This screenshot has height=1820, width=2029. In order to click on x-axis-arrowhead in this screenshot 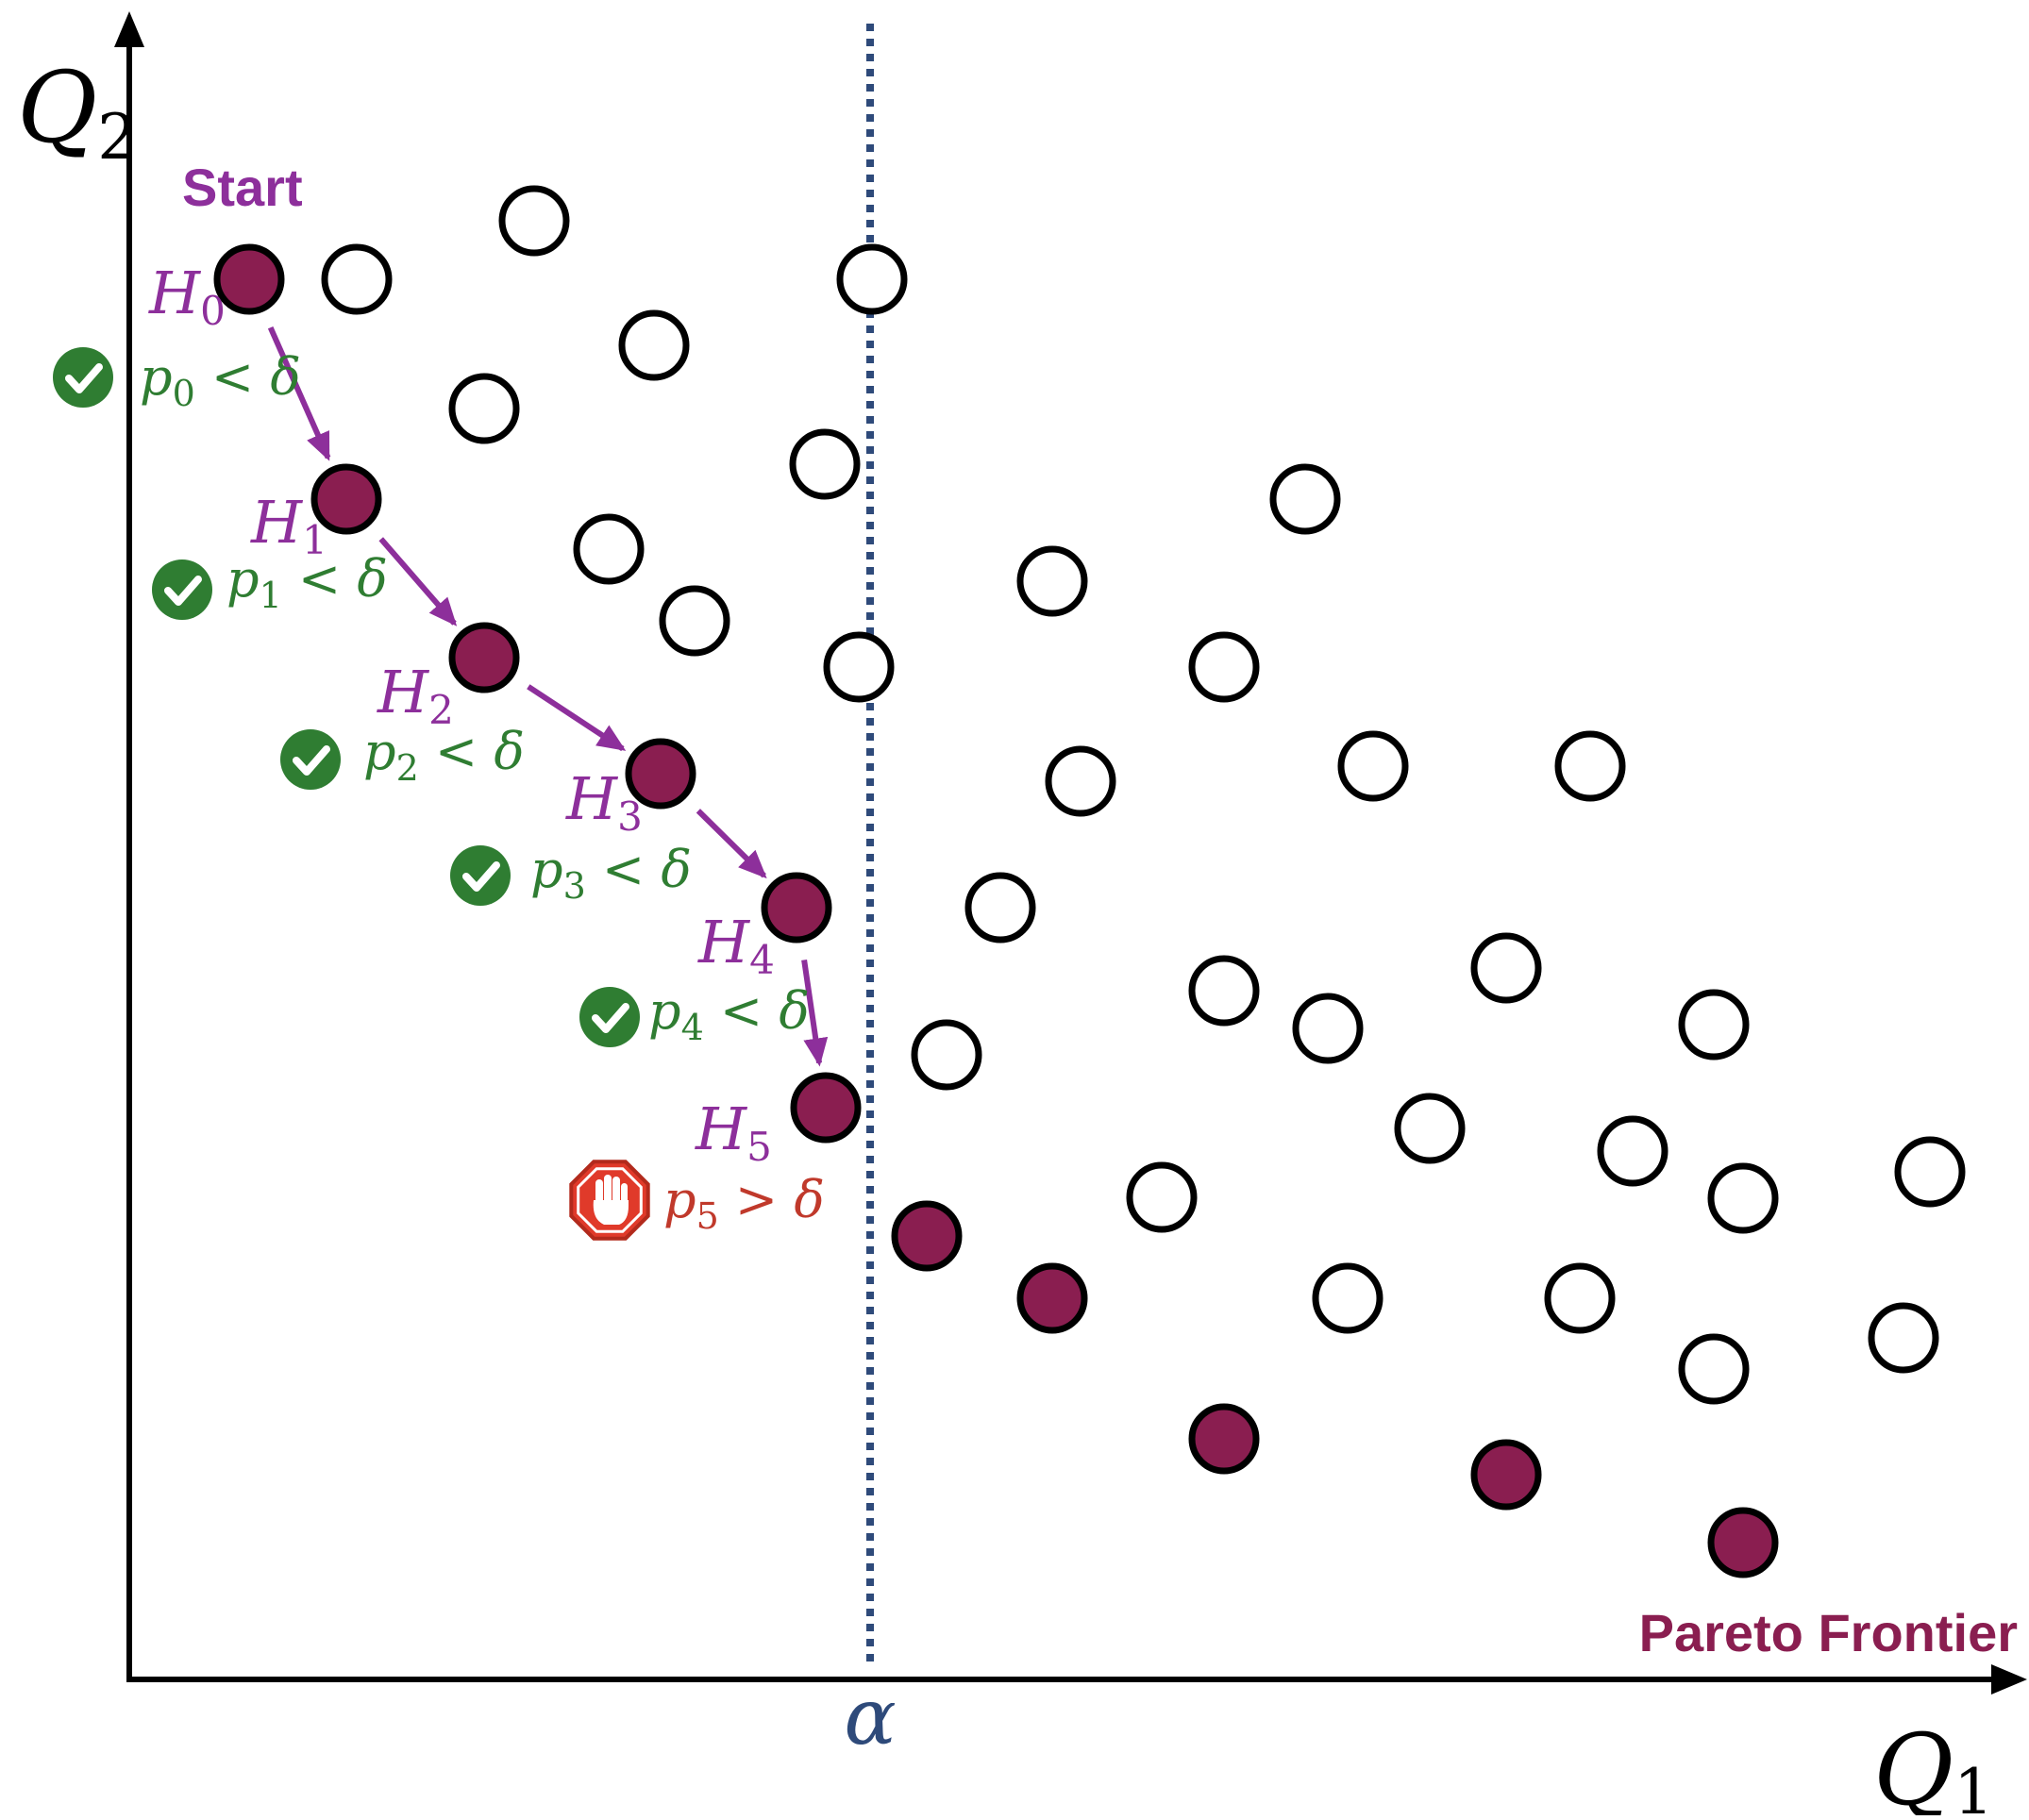, I will do `click(2009, 1680)`.